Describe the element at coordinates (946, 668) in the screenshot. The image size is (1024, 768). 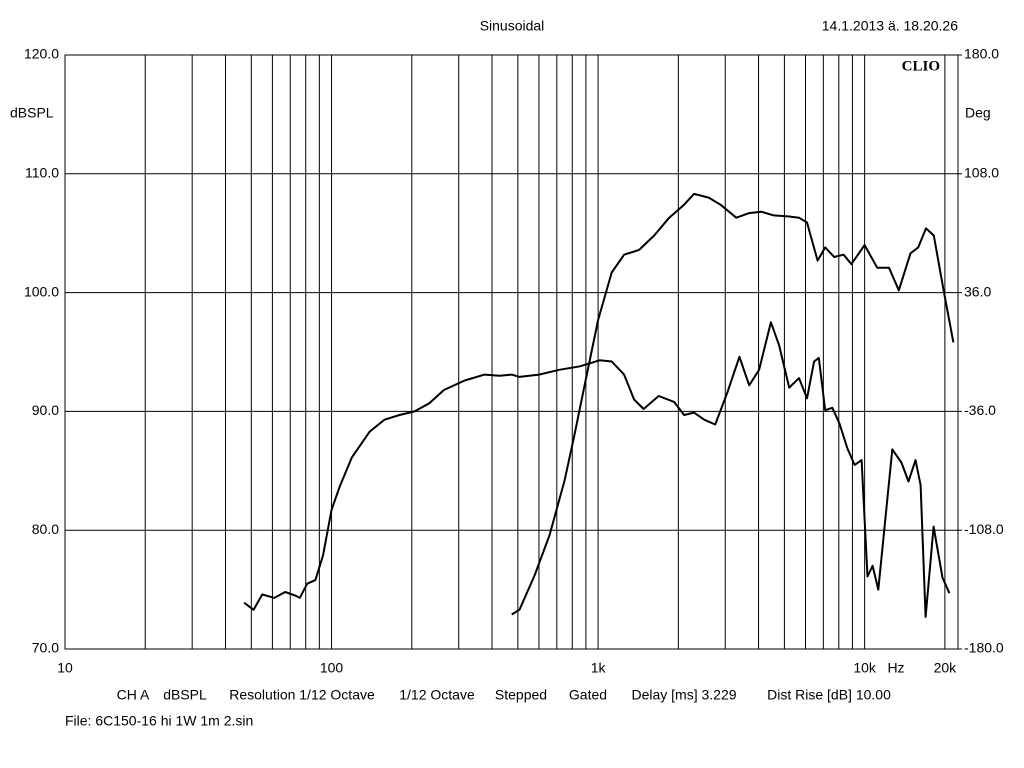
I see `x-tick-label: 20k` at that location.